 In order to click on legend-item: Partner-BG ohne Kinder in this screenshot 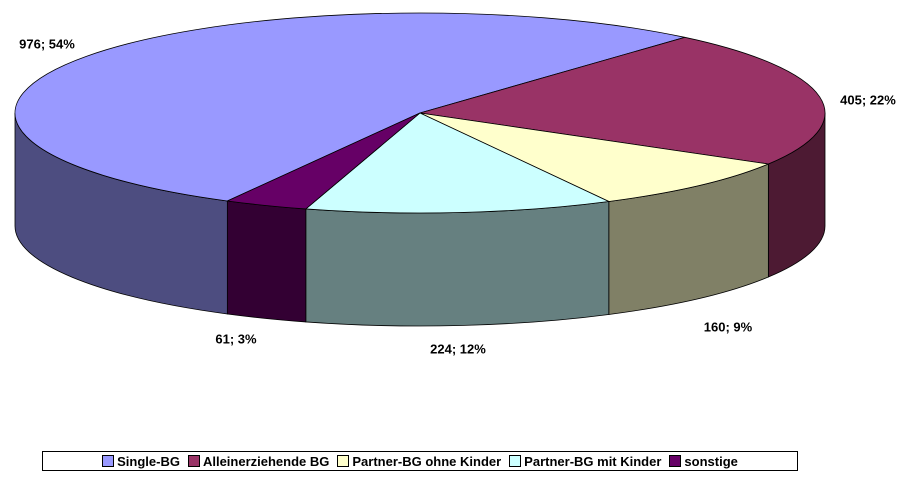, I will do `click(419, 461)`.